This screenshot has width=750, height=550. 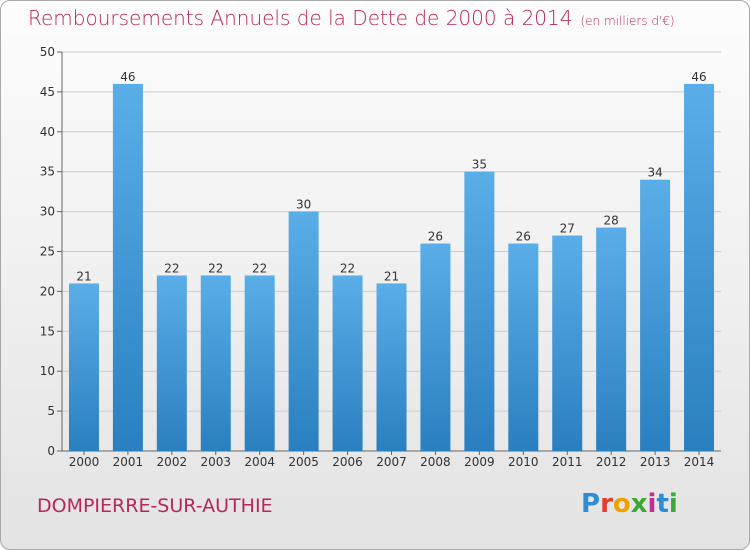 I want to click on y-tick-label: 35, so click(x=47, y=172).